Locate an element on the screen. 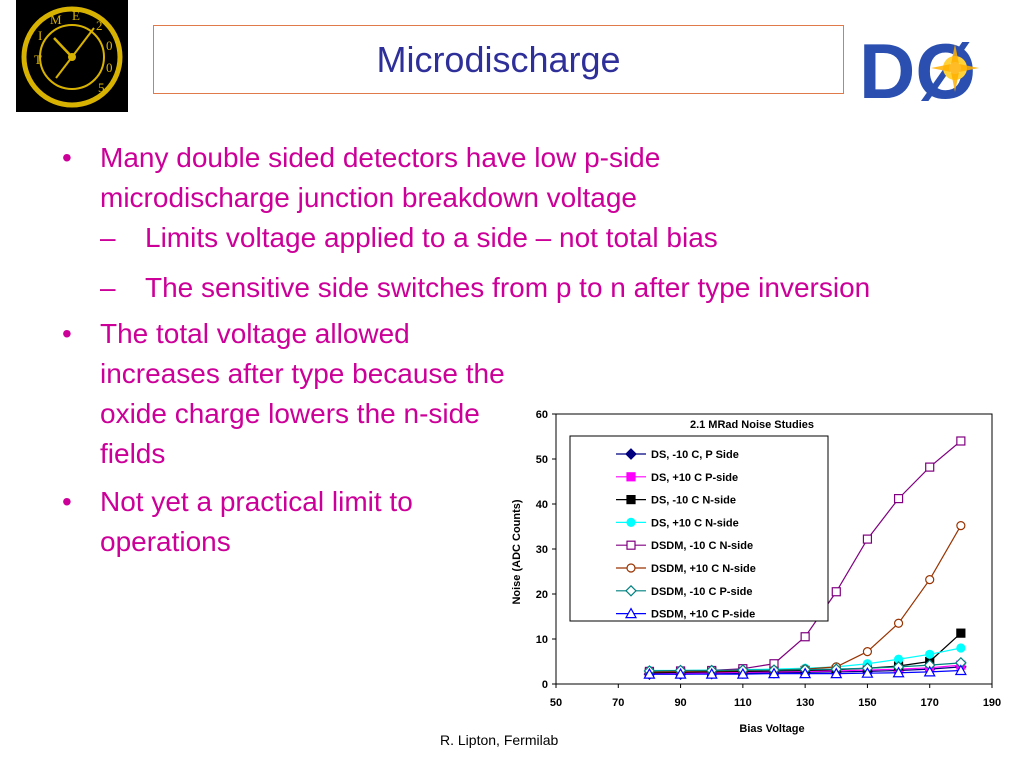 This screenshot has width=1024, height=768. y-axis: 0 10 20 30 40 50 60 is located at coordinates (546, 550).